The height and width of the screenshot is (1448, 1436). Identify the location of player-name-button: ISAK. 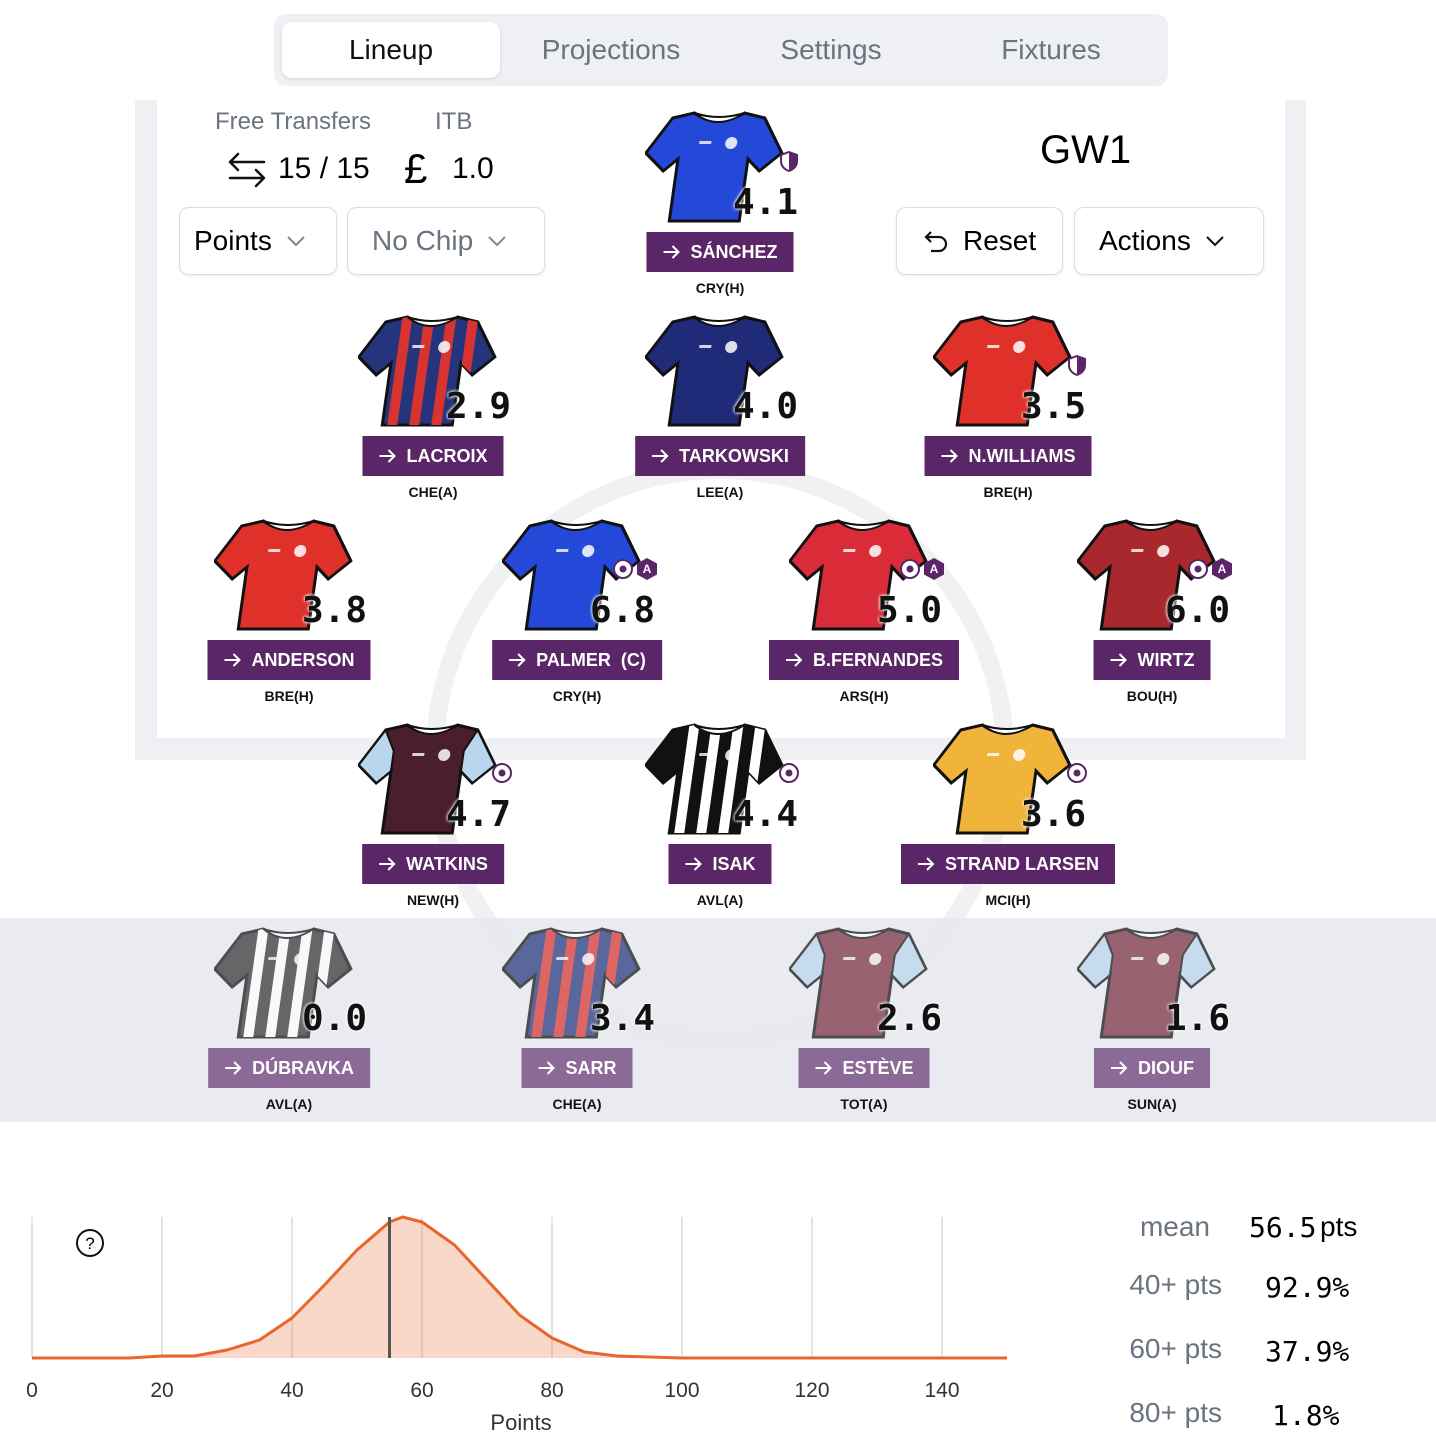
(720, 864).